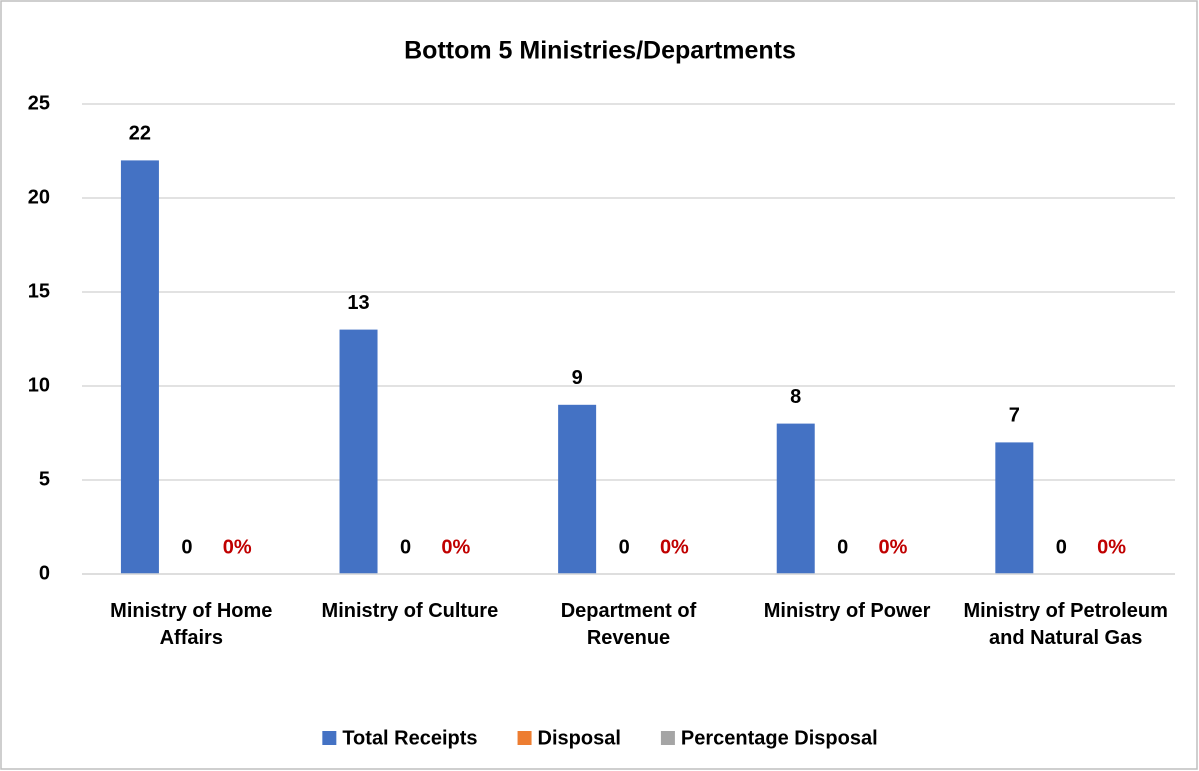 Image resolution: width=1199 pixels, height=771 pixels. Describe the element at coordinates (410, 611) in the screenshot. I see `x-tick-label: Ministry of Culture` at that location.